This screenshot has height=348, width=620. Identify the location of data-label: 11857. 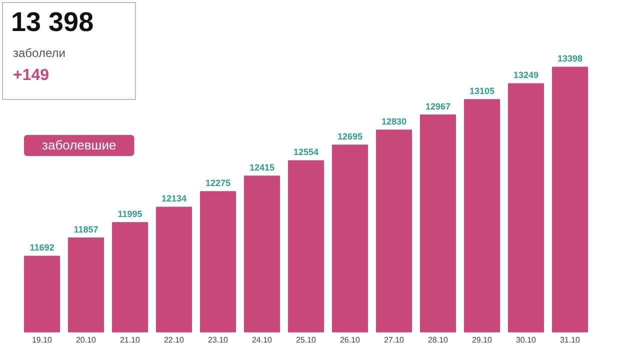
(86, 229).